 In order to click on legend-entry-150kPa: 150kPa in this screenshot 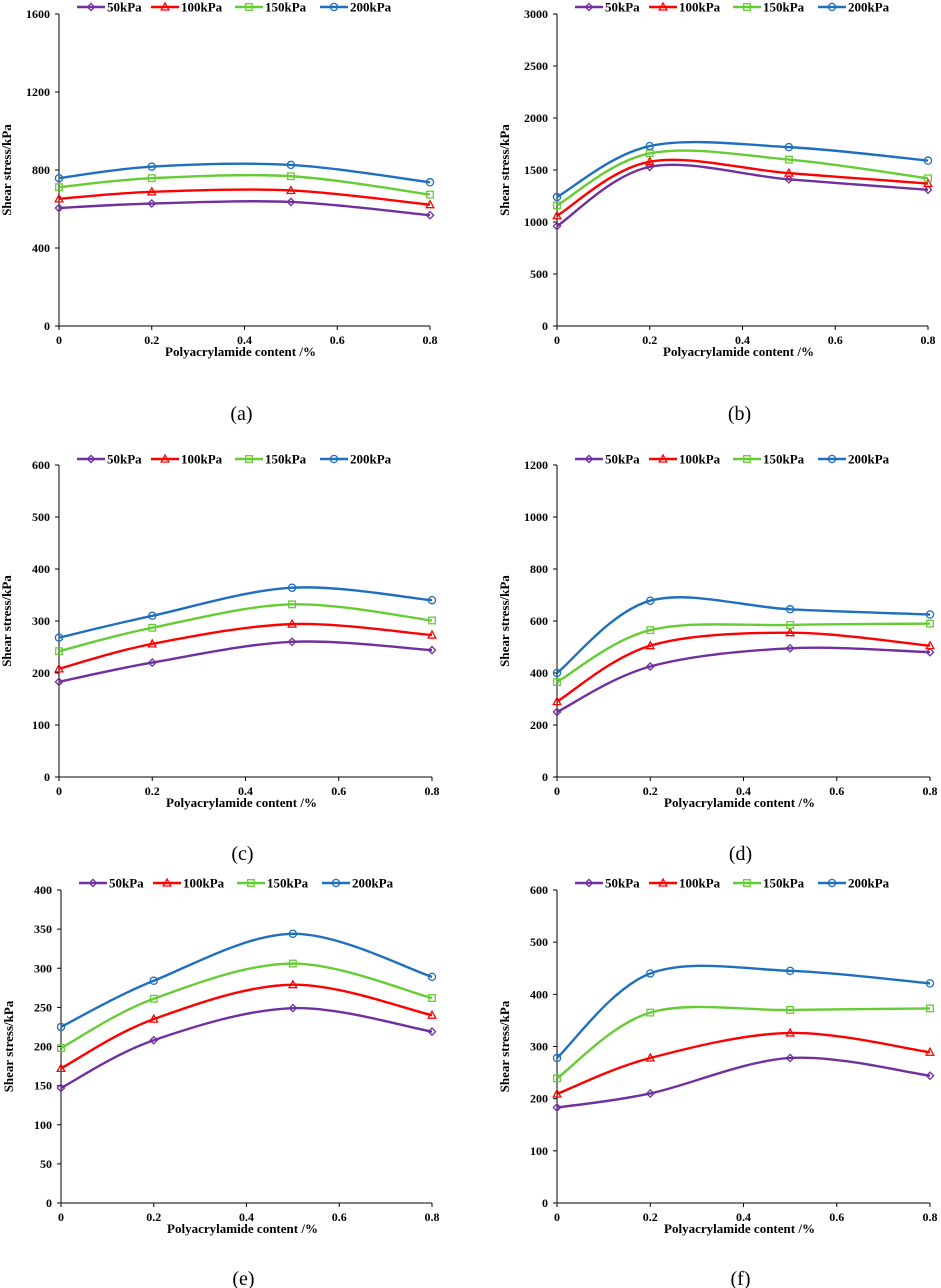, I will do `click(273, 883)`.